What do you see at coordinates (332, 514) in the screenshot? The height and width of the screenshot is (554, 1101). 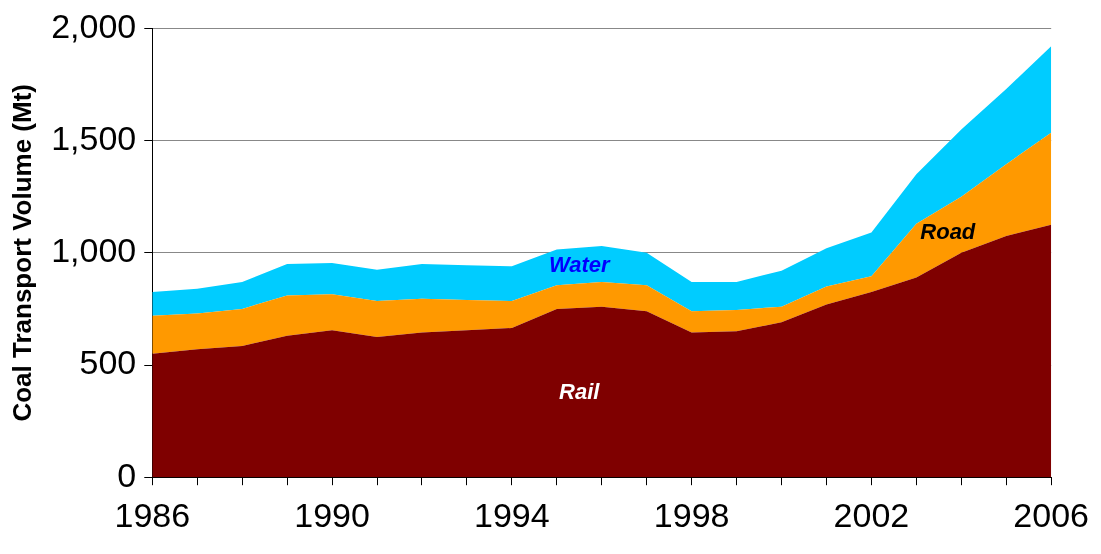 I see `x-tick-label: 1990` at bounding box center [332, 514].